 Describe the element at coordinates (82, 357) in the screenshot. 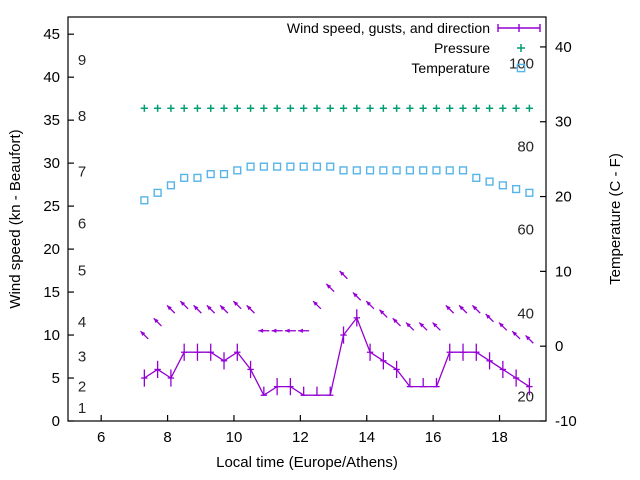

I see `beaufort-scale-label: 3` at that location.